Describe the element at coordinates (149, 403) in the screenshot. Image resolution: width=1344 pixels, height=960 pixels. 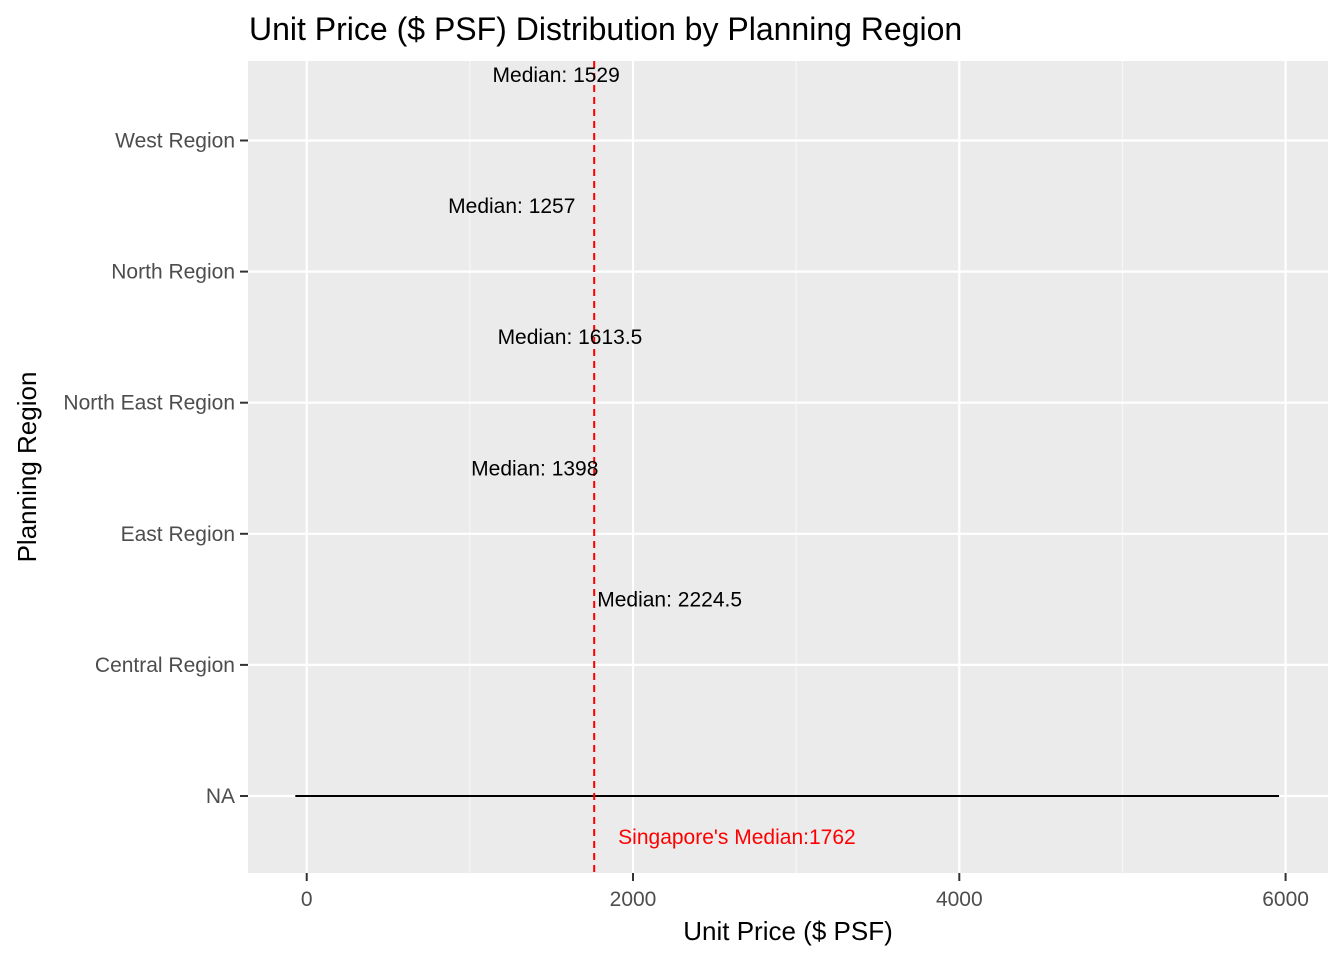
I see `y-tick-label: North East Region` at that location.